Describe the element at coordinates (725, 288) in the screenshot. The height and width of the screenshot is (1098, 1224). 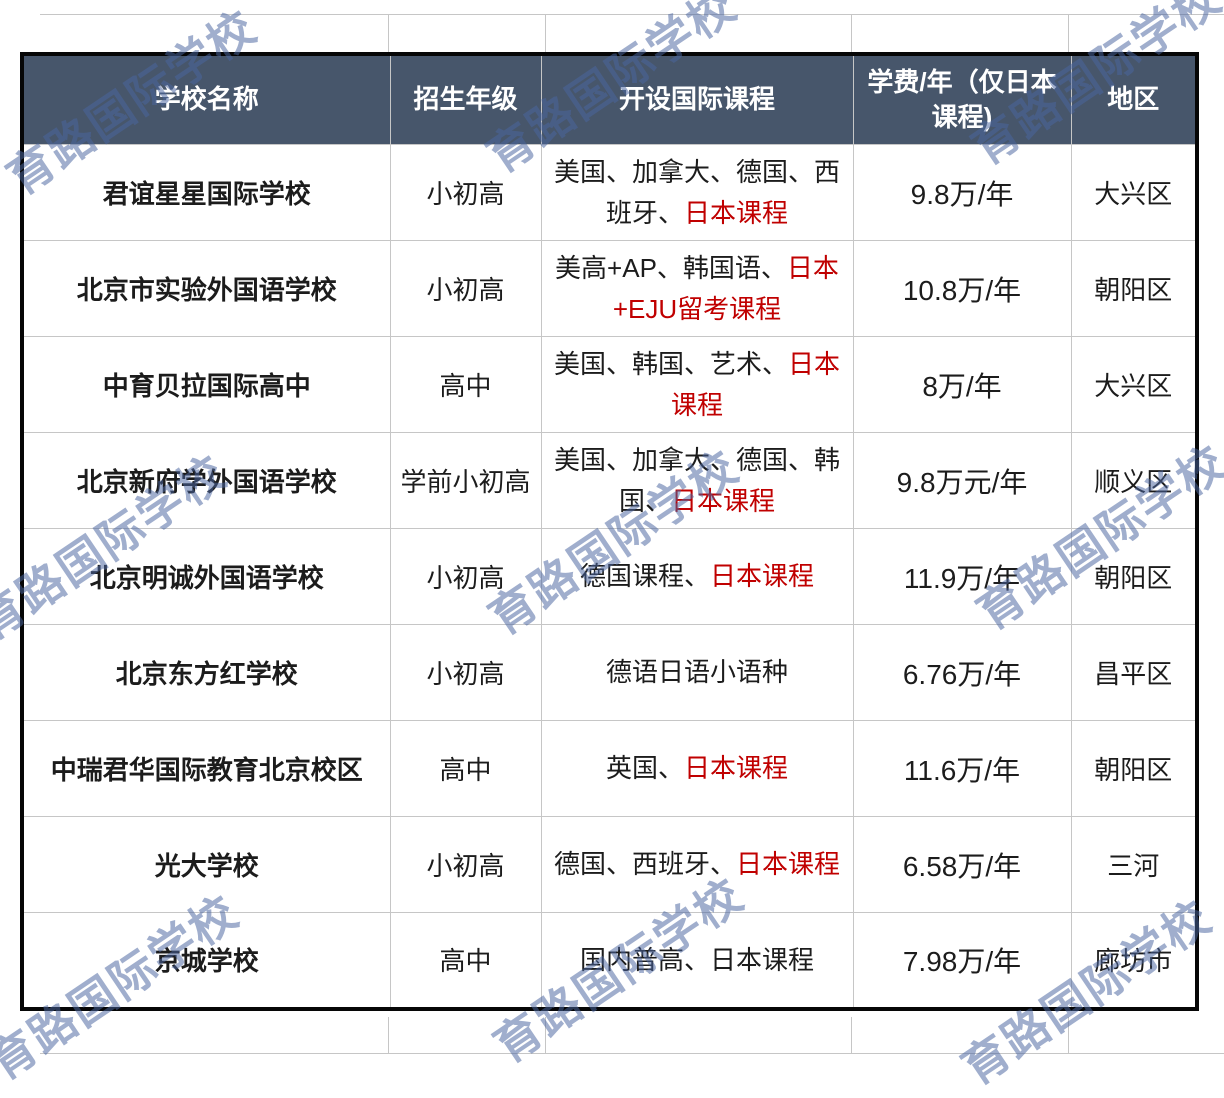
I see `course-japan-highlight: 日本+EJU留考课程` at that location.